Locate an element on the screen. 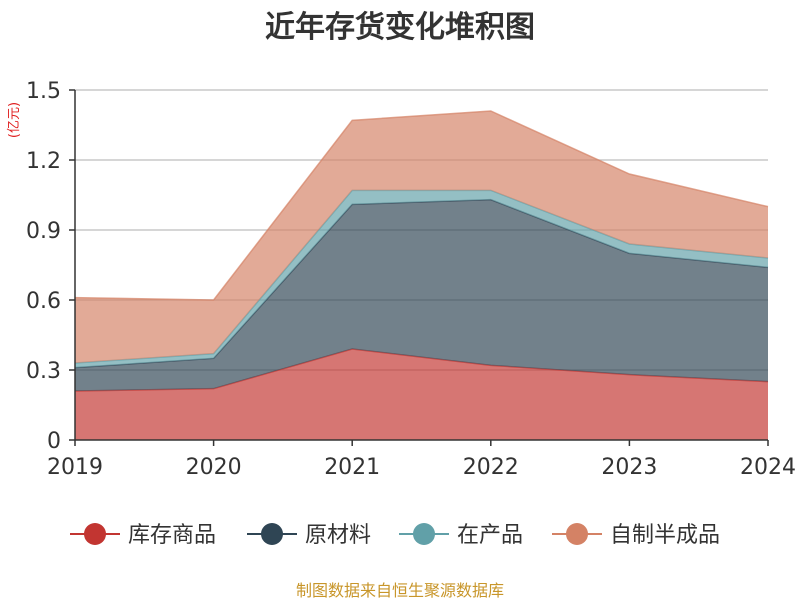  y-tick-label: 0.6 is located at coordinates (43, 301).